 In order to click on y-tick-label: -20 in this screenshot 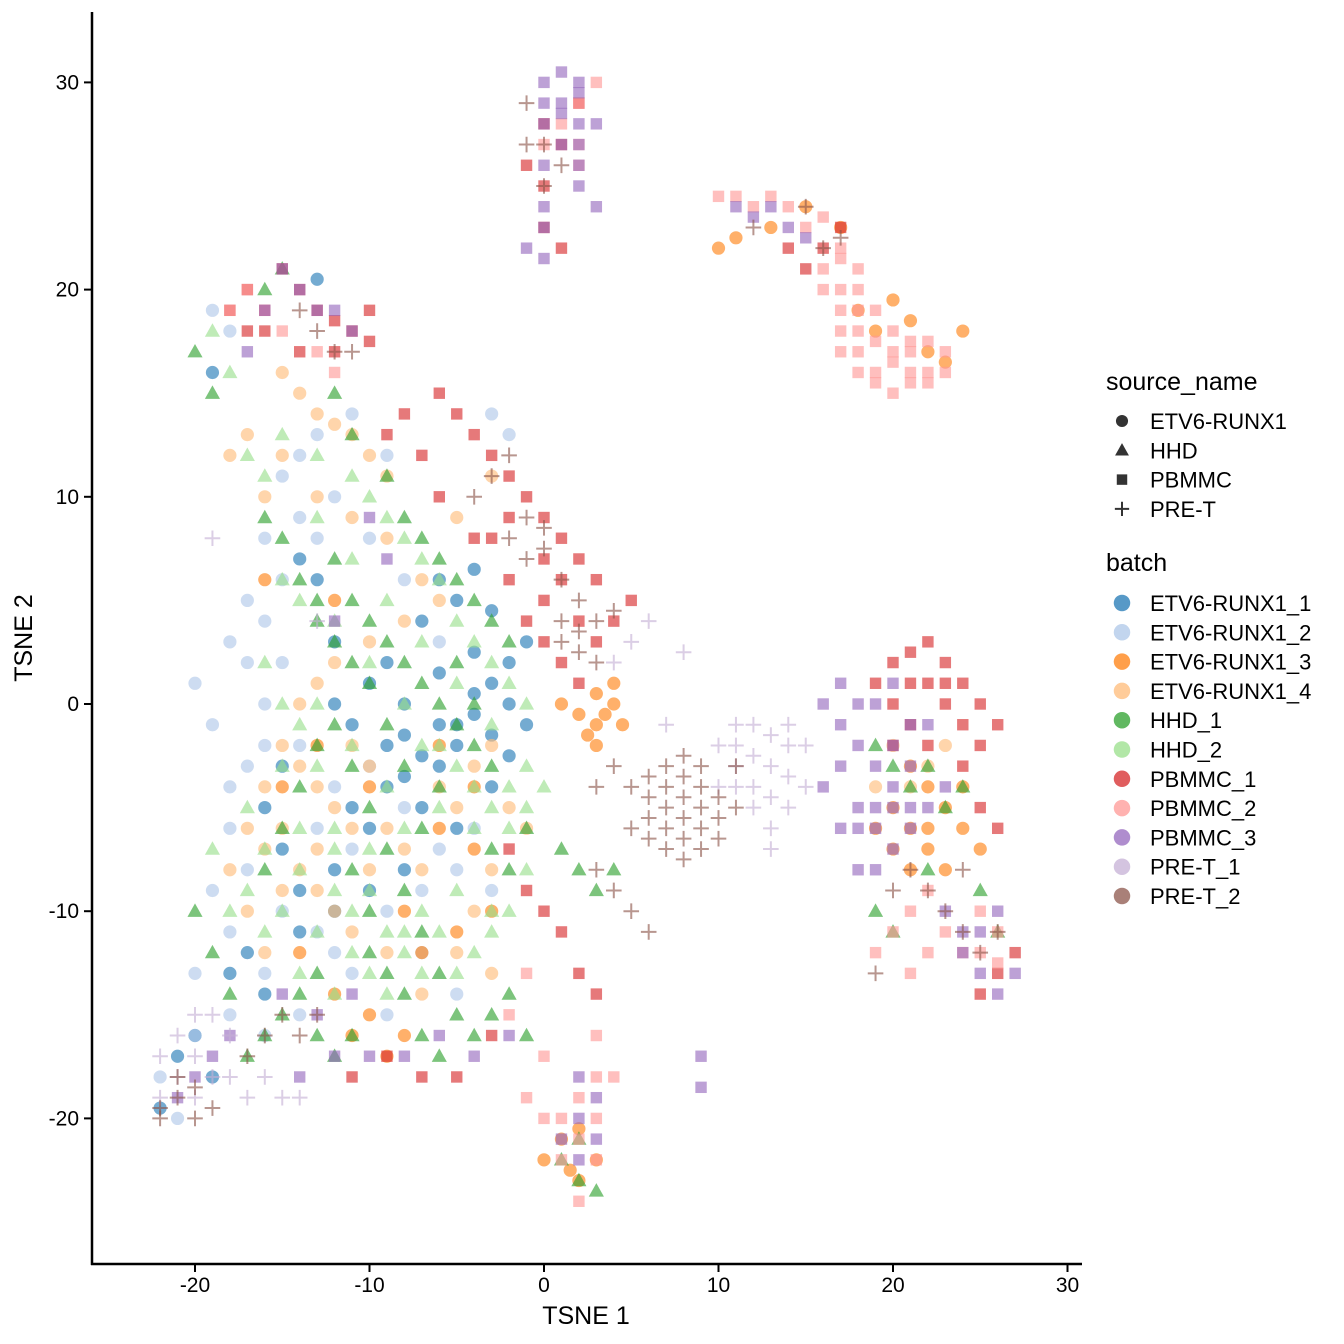, I will do `click(64, 1118)`.